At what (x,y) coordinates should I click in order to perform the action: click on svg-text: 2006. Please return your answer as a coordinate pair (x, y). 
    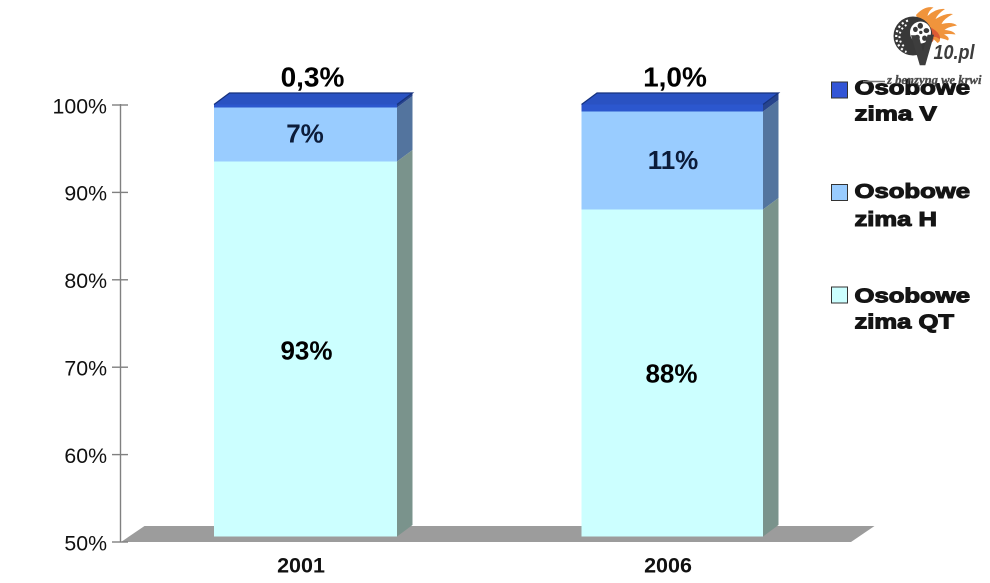
    Looking at the image, I should click on (668, 566).